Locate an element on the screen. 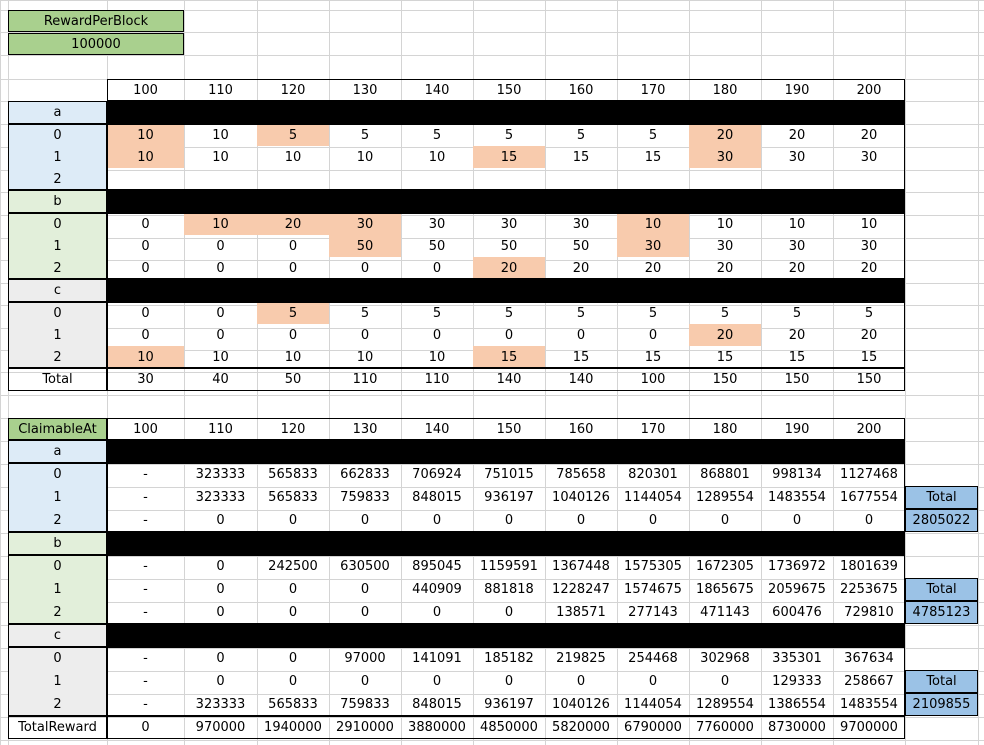 The width and height of the screenshot is (984, 745). total-value: 2109855 is located at coordinates (941, 704).